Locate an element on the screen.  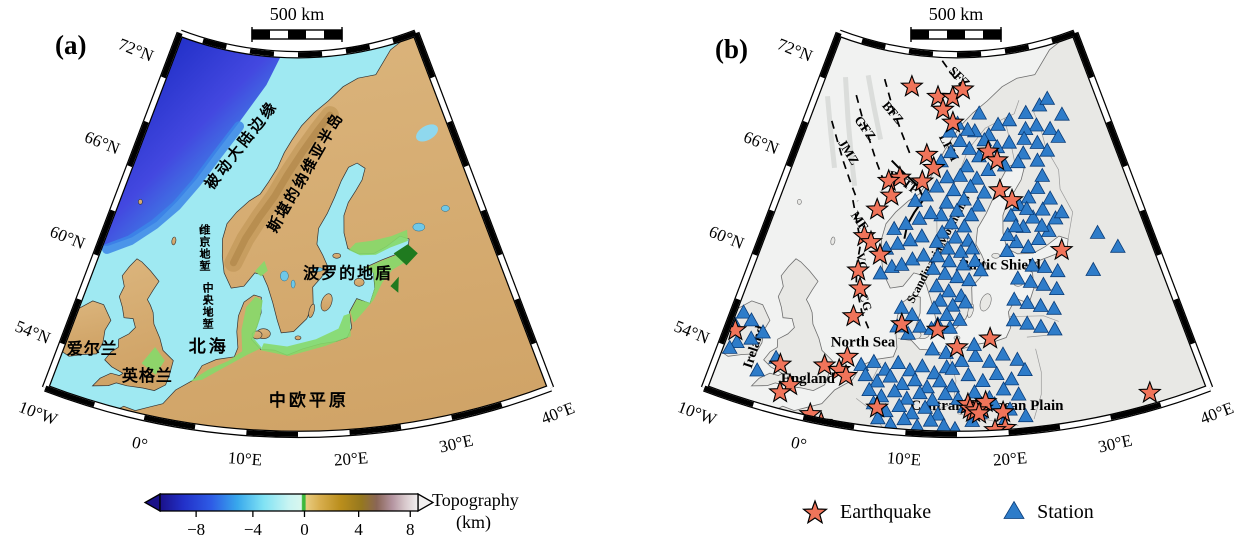
colorbar-unit: (km) is located at coordinates (473, 522).